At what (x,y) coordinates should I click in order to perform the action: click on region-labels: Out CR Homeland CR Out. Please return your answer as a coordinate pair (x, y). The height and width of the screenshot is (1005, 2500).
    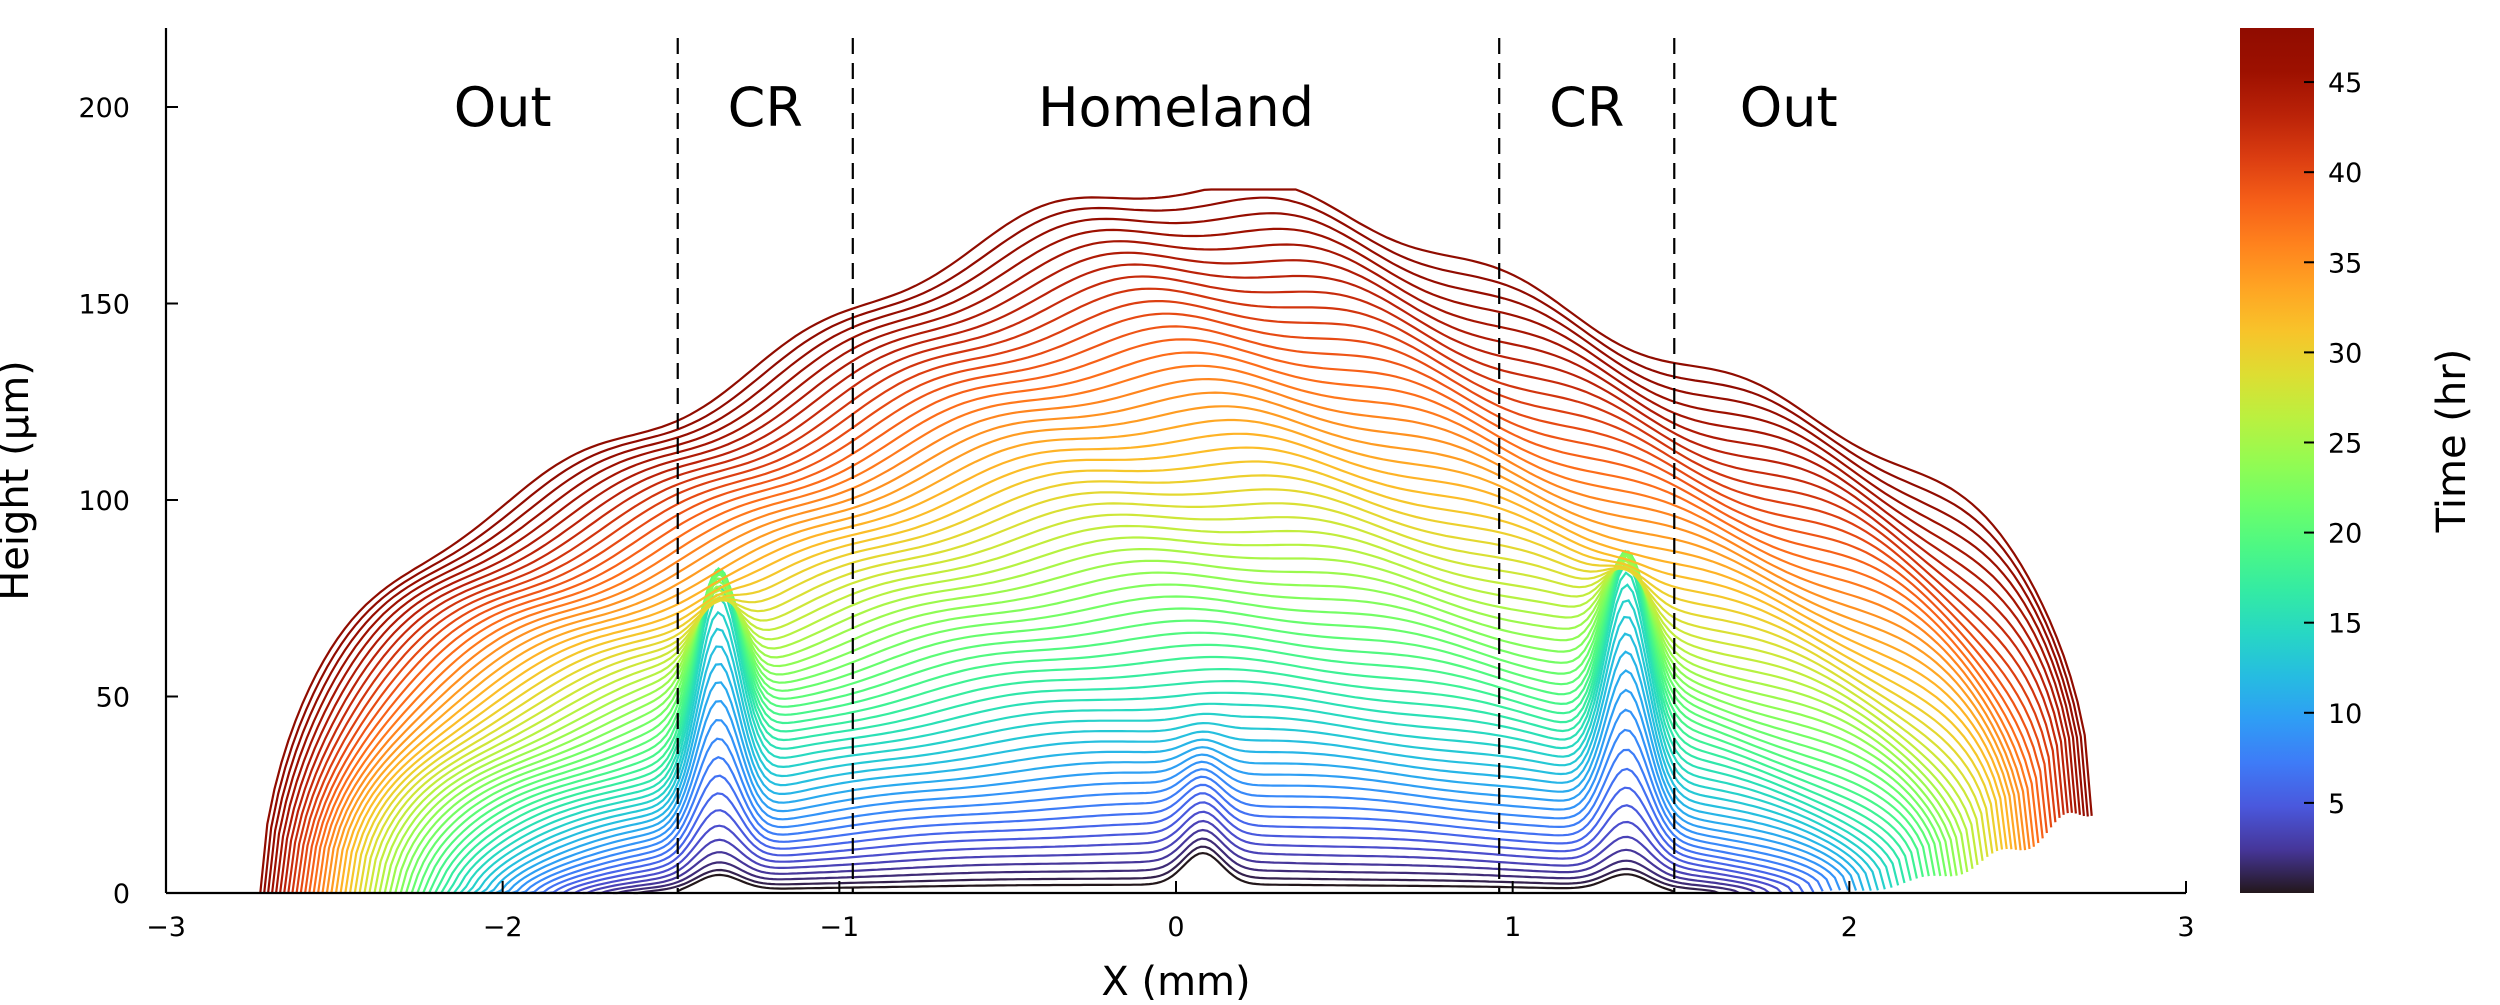
    Looking at the image, I should click on (1146, 107).